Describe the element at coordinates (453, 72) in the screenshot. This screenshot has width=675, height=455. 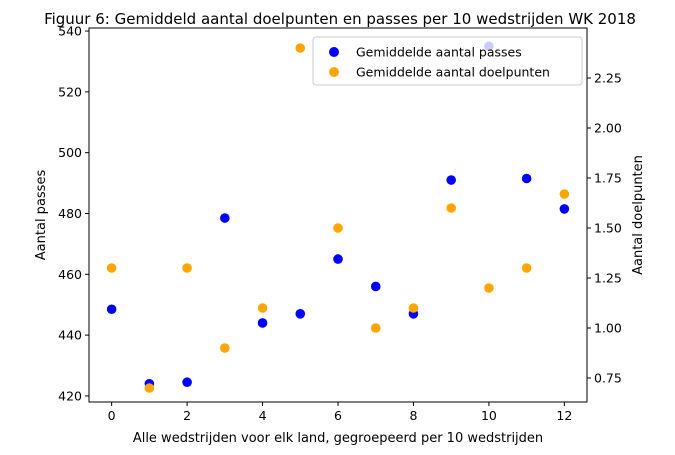
I see `legend-label-goals: Gemiddelde aantal doelpunten` at that location.